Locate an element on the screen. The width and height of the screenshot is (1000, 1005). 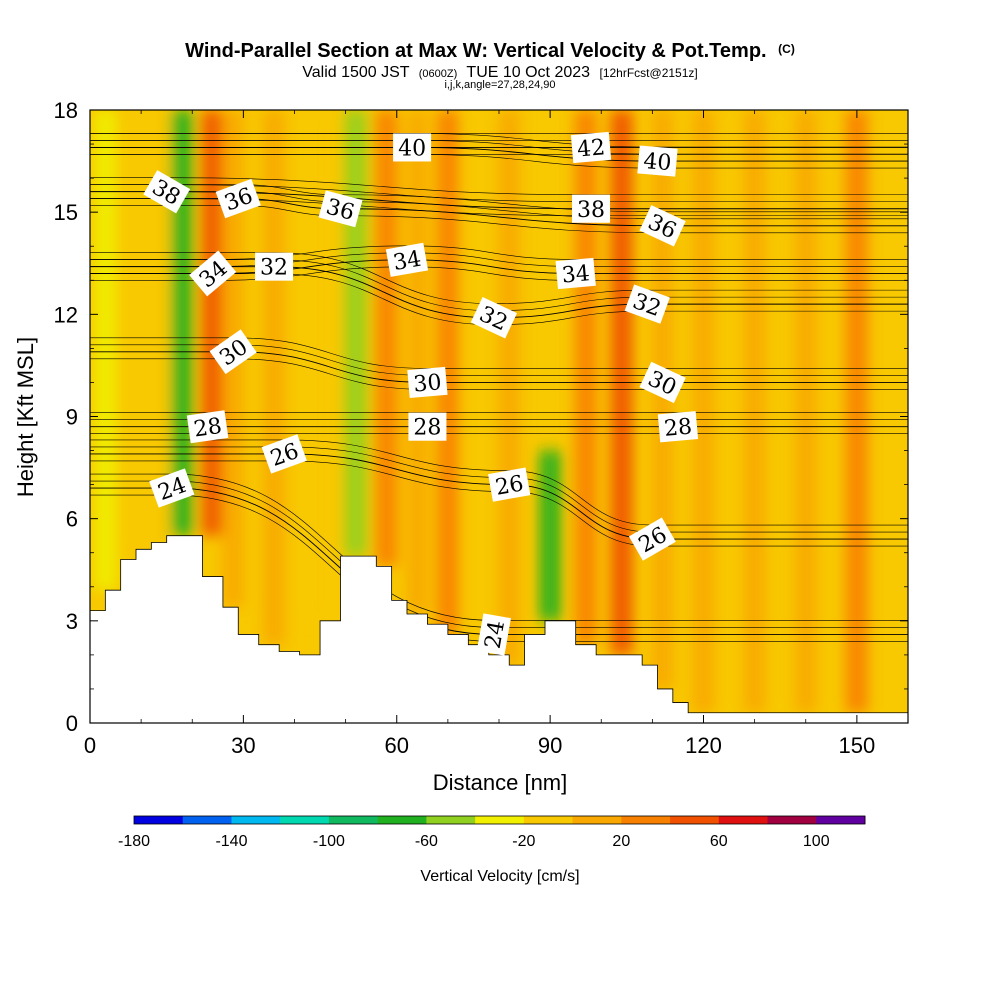
subtitle-date: TUE 10 Oct 2023 is located at coordinates (528, 72).